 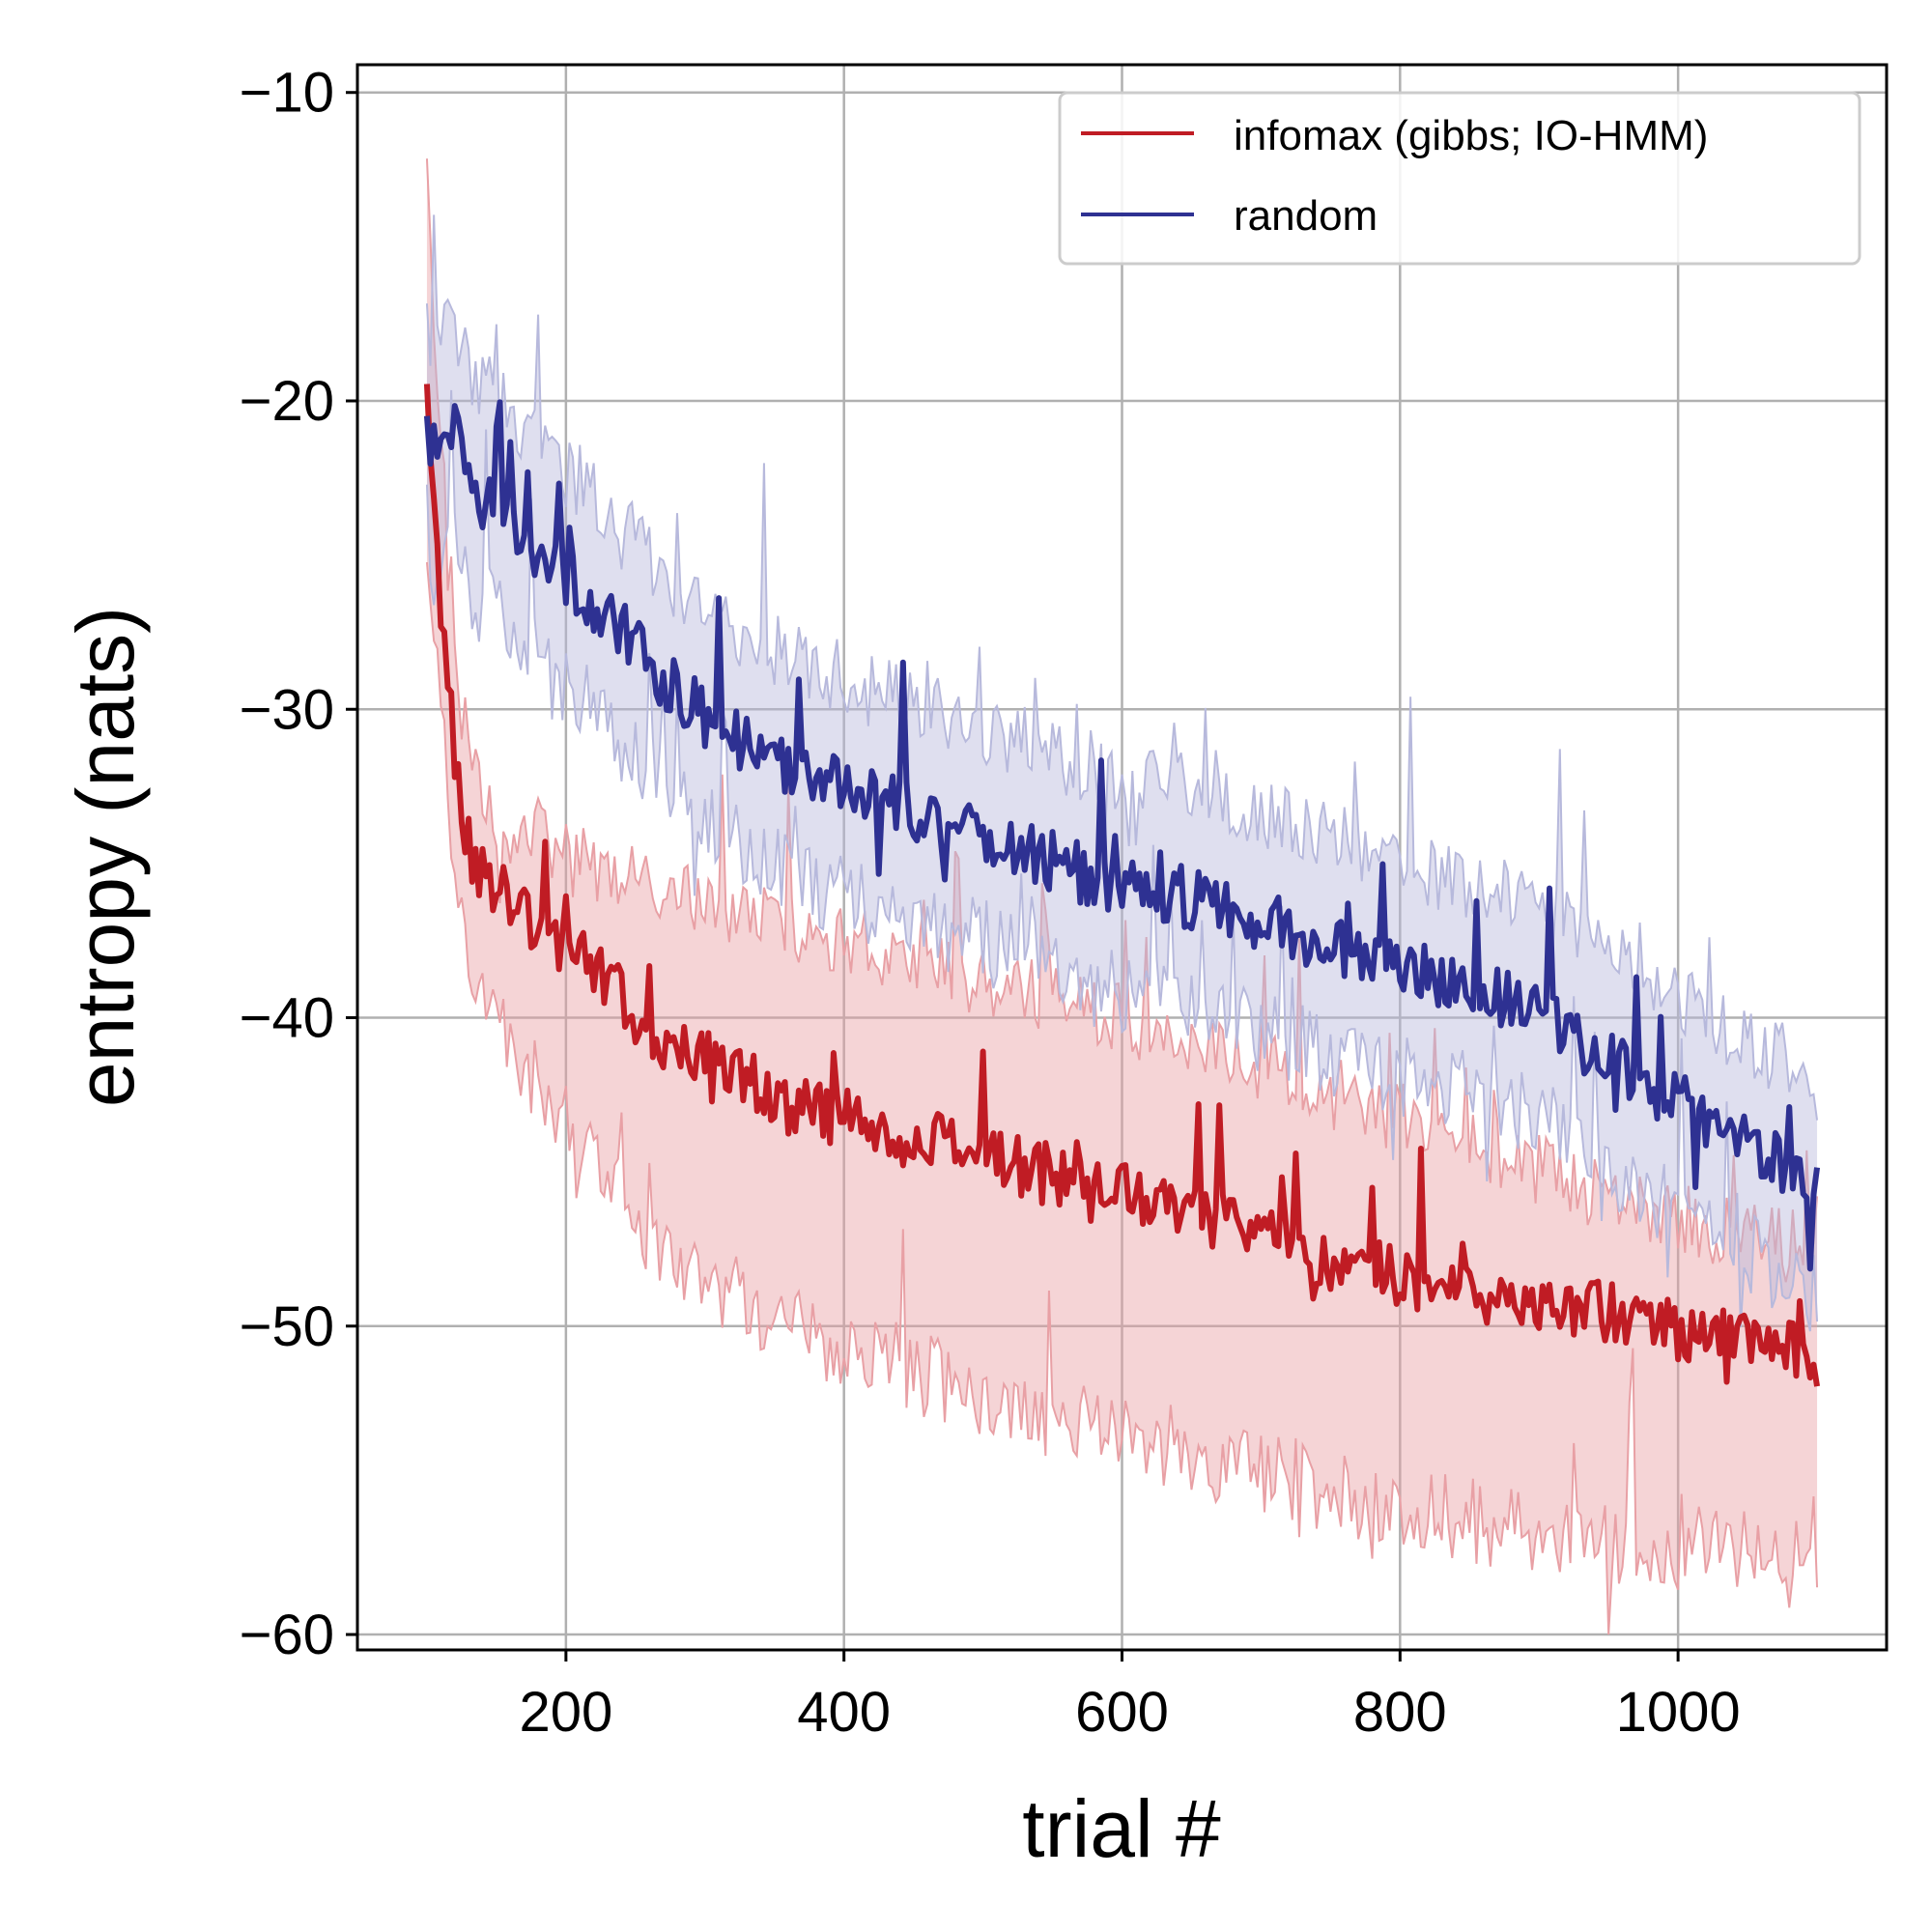 What do you see at coordinates (1471, 135) in the screenshot?
I see `legend-label-infomax: infomax (gibbs; IO-HMM)` at bounding box center [1471, 135].